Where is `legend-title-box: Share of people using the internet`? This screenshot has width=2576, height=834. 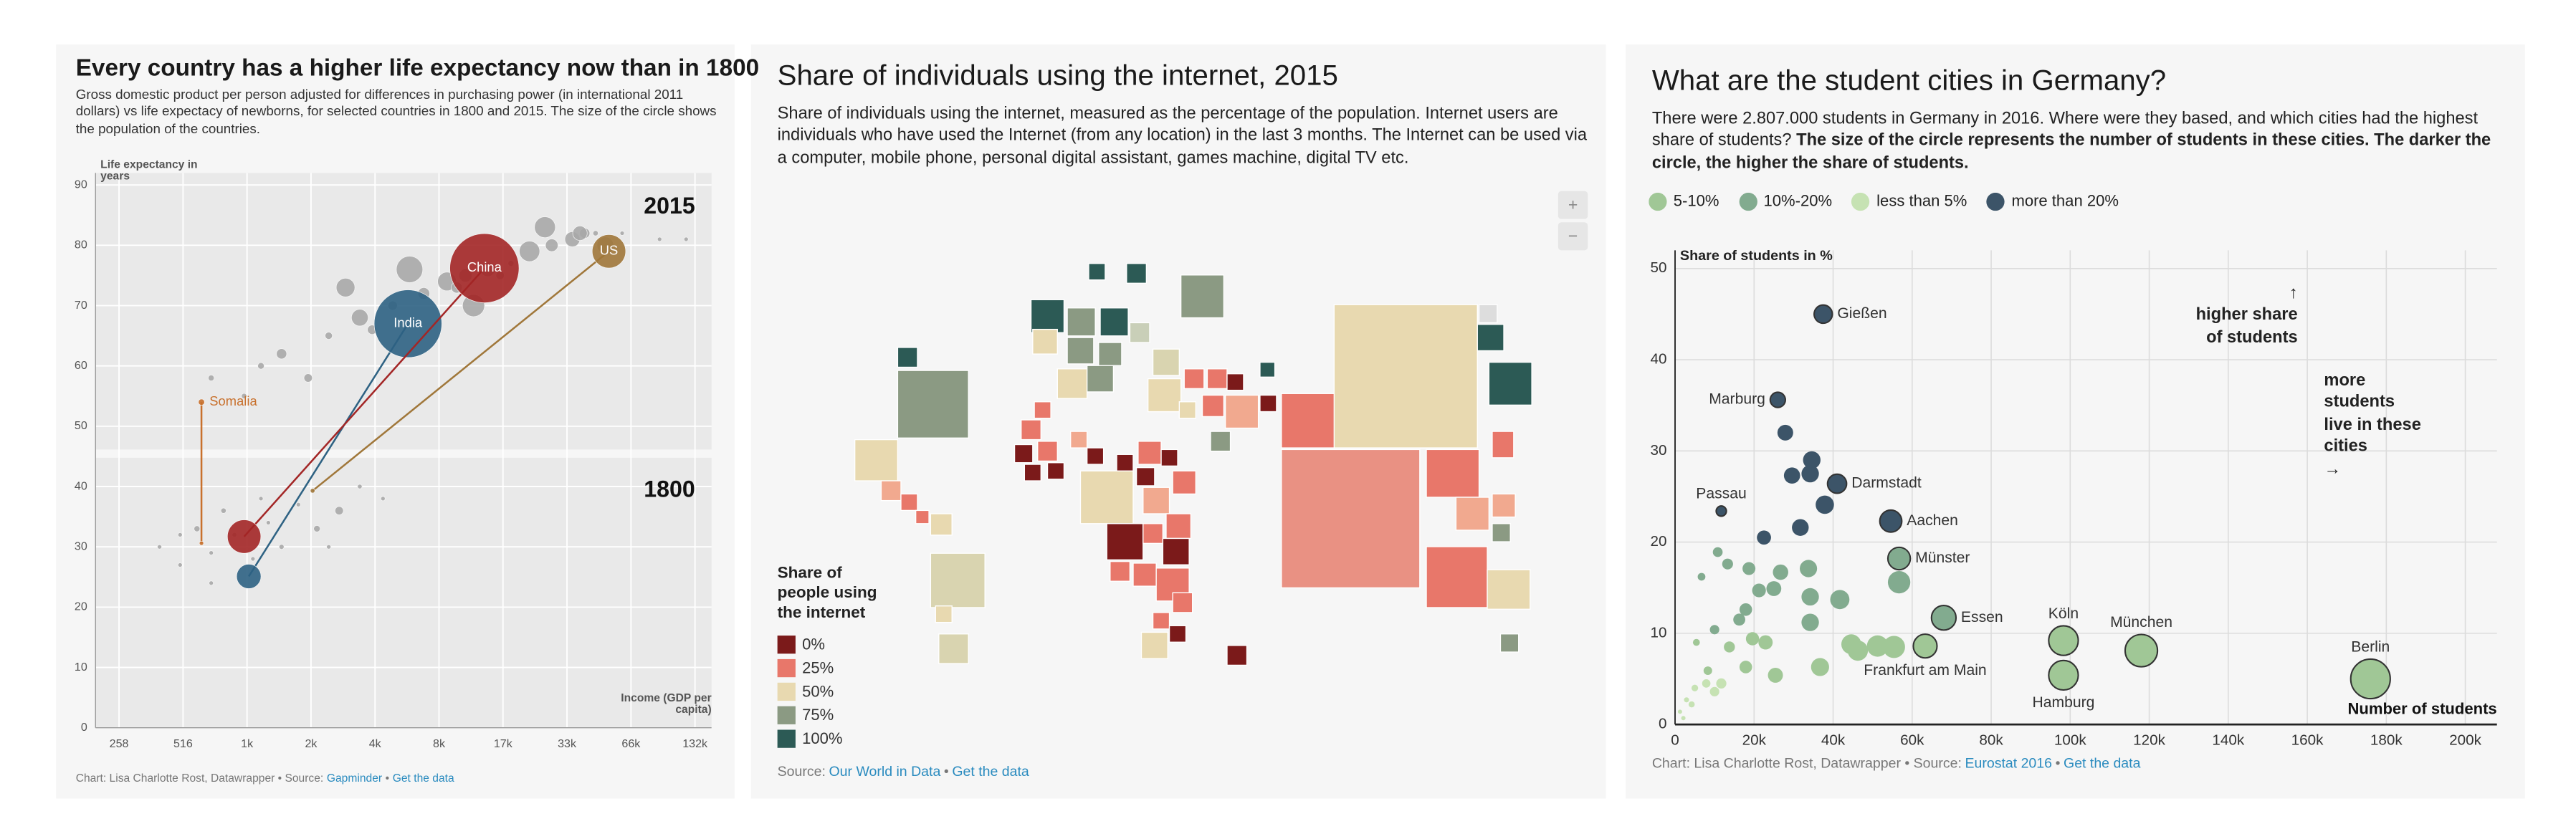
legend-title-box: Share of people using the internet is located at coordinates (827, 593).